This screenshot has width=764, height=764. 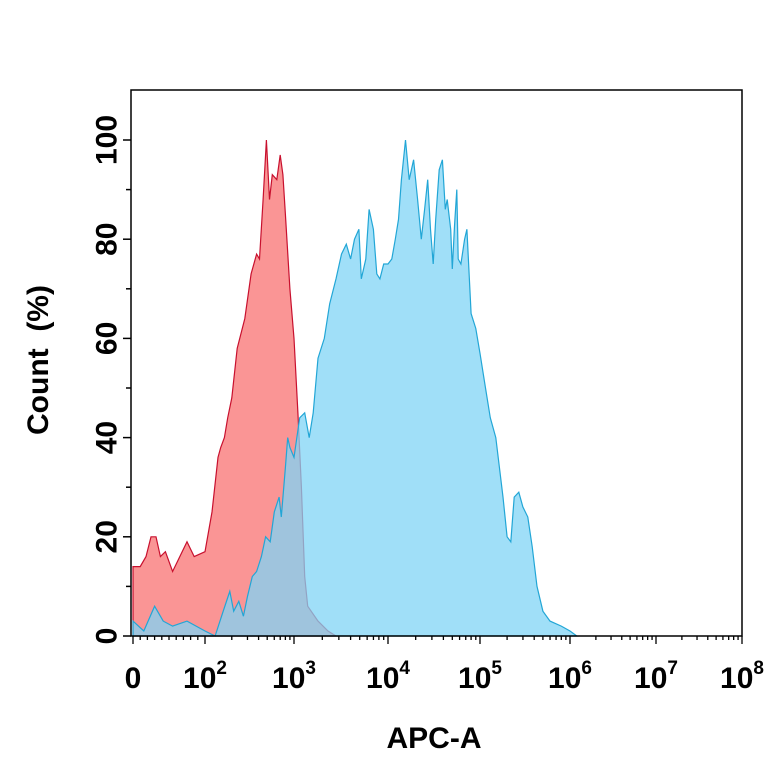 I want to click on x-tick-label: 10⁸, so click(x=742, y=676).